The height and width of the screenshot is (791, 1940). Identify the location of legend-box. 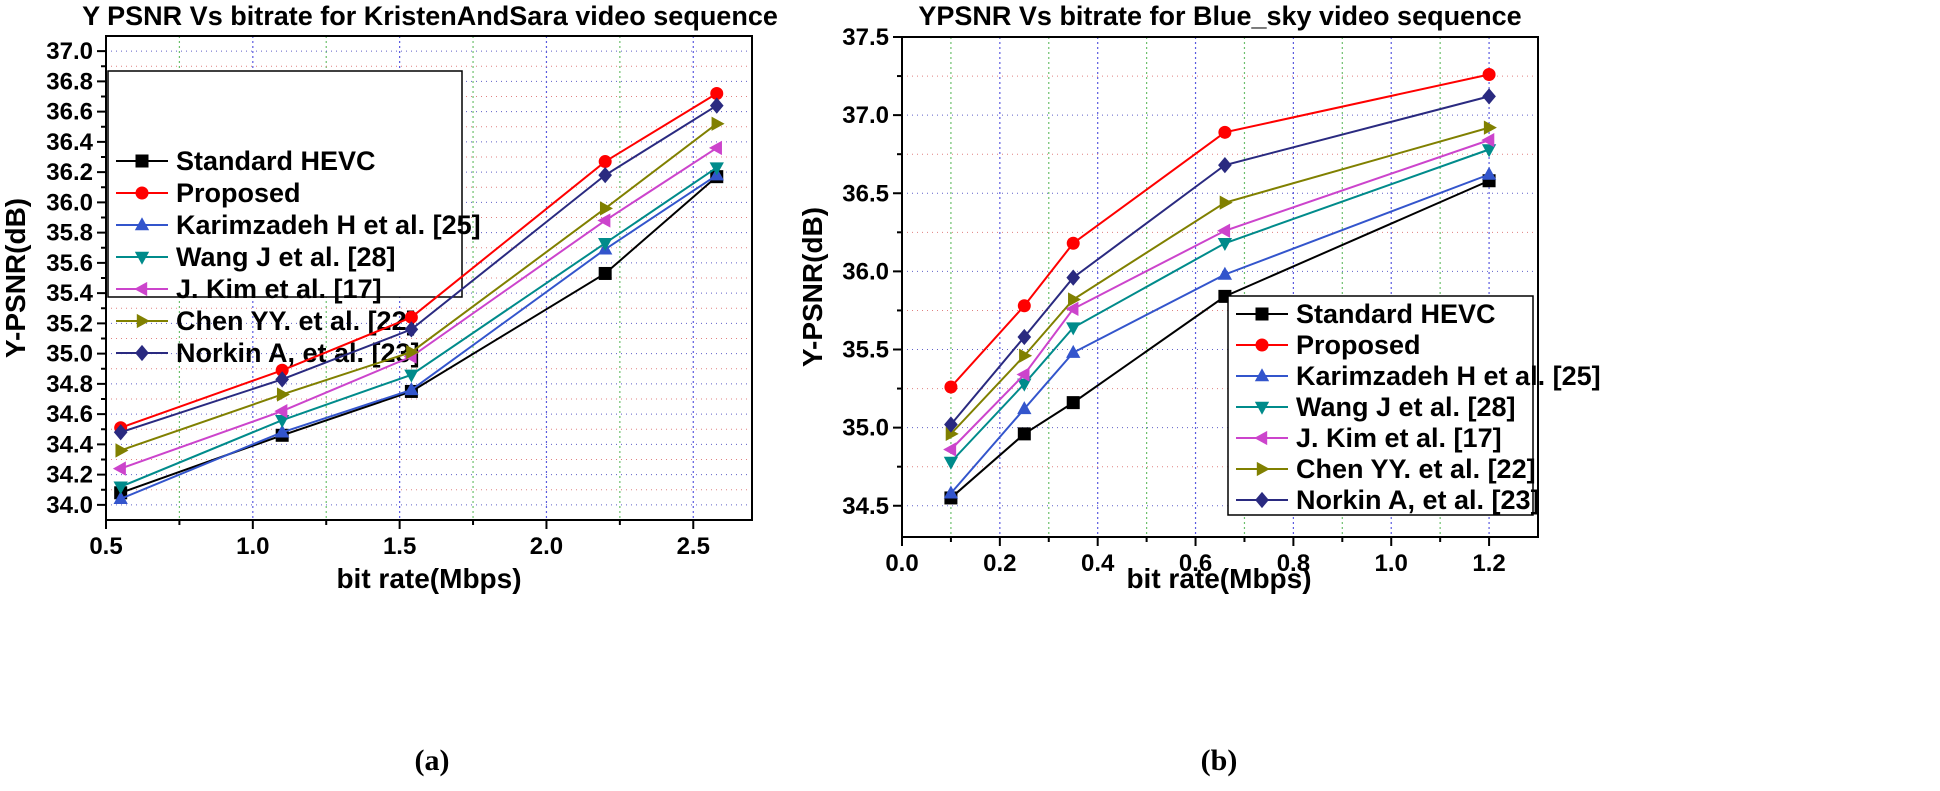
(285, 184).